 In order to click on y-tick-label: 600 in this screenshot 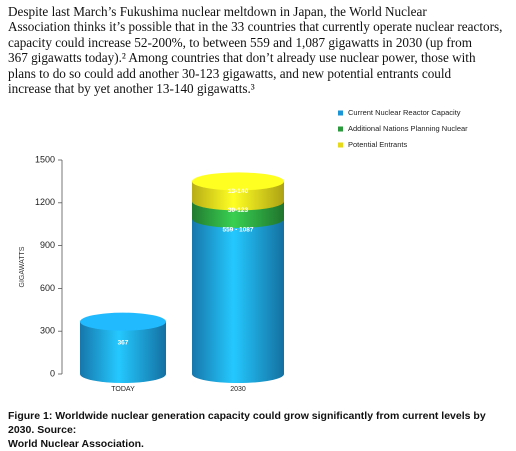, I will do `click(47, 288)`.